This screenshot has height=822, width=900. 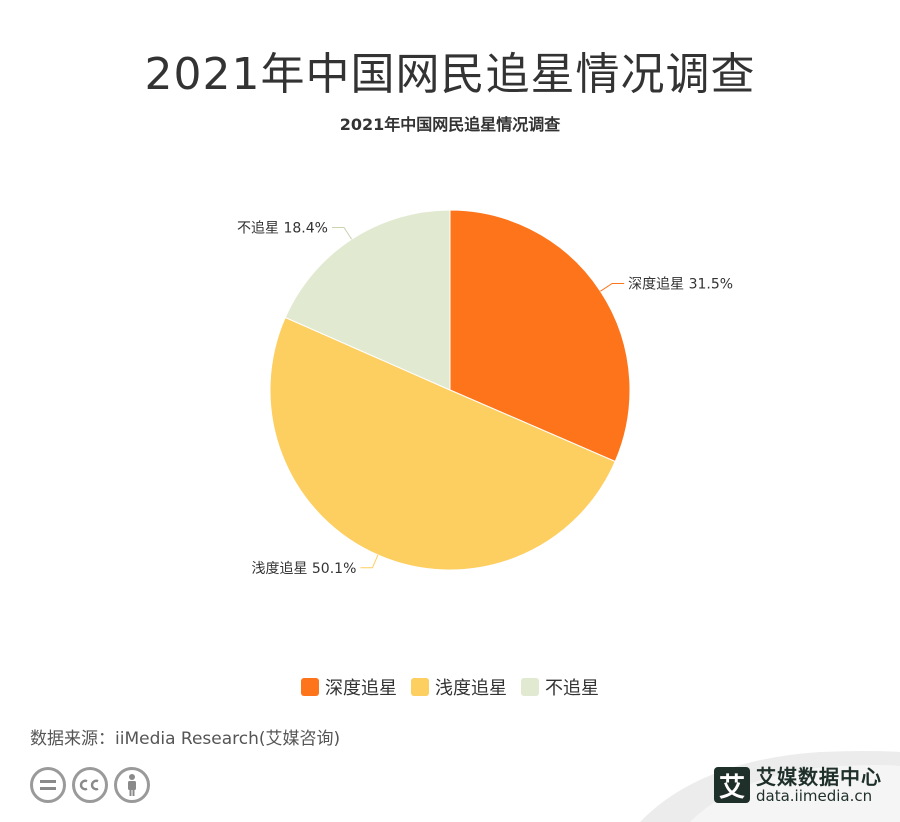 What do you see at coordinates (471, 688) in the screenshot?
I see `legend-label: 浅度追星` at bounding box center [471, 688].